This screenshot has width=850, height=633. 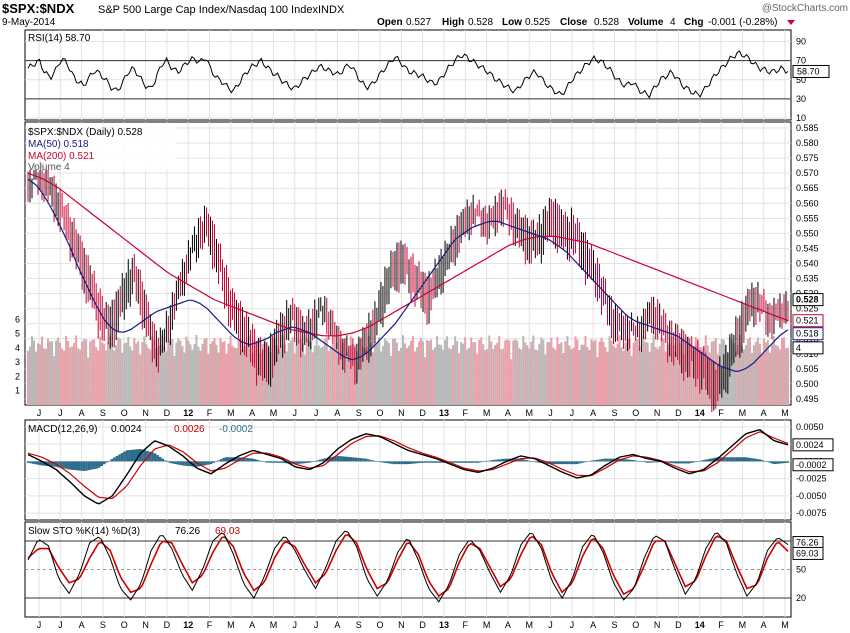 I want to click on x-tick-label: O, so click(x=124, y=413).